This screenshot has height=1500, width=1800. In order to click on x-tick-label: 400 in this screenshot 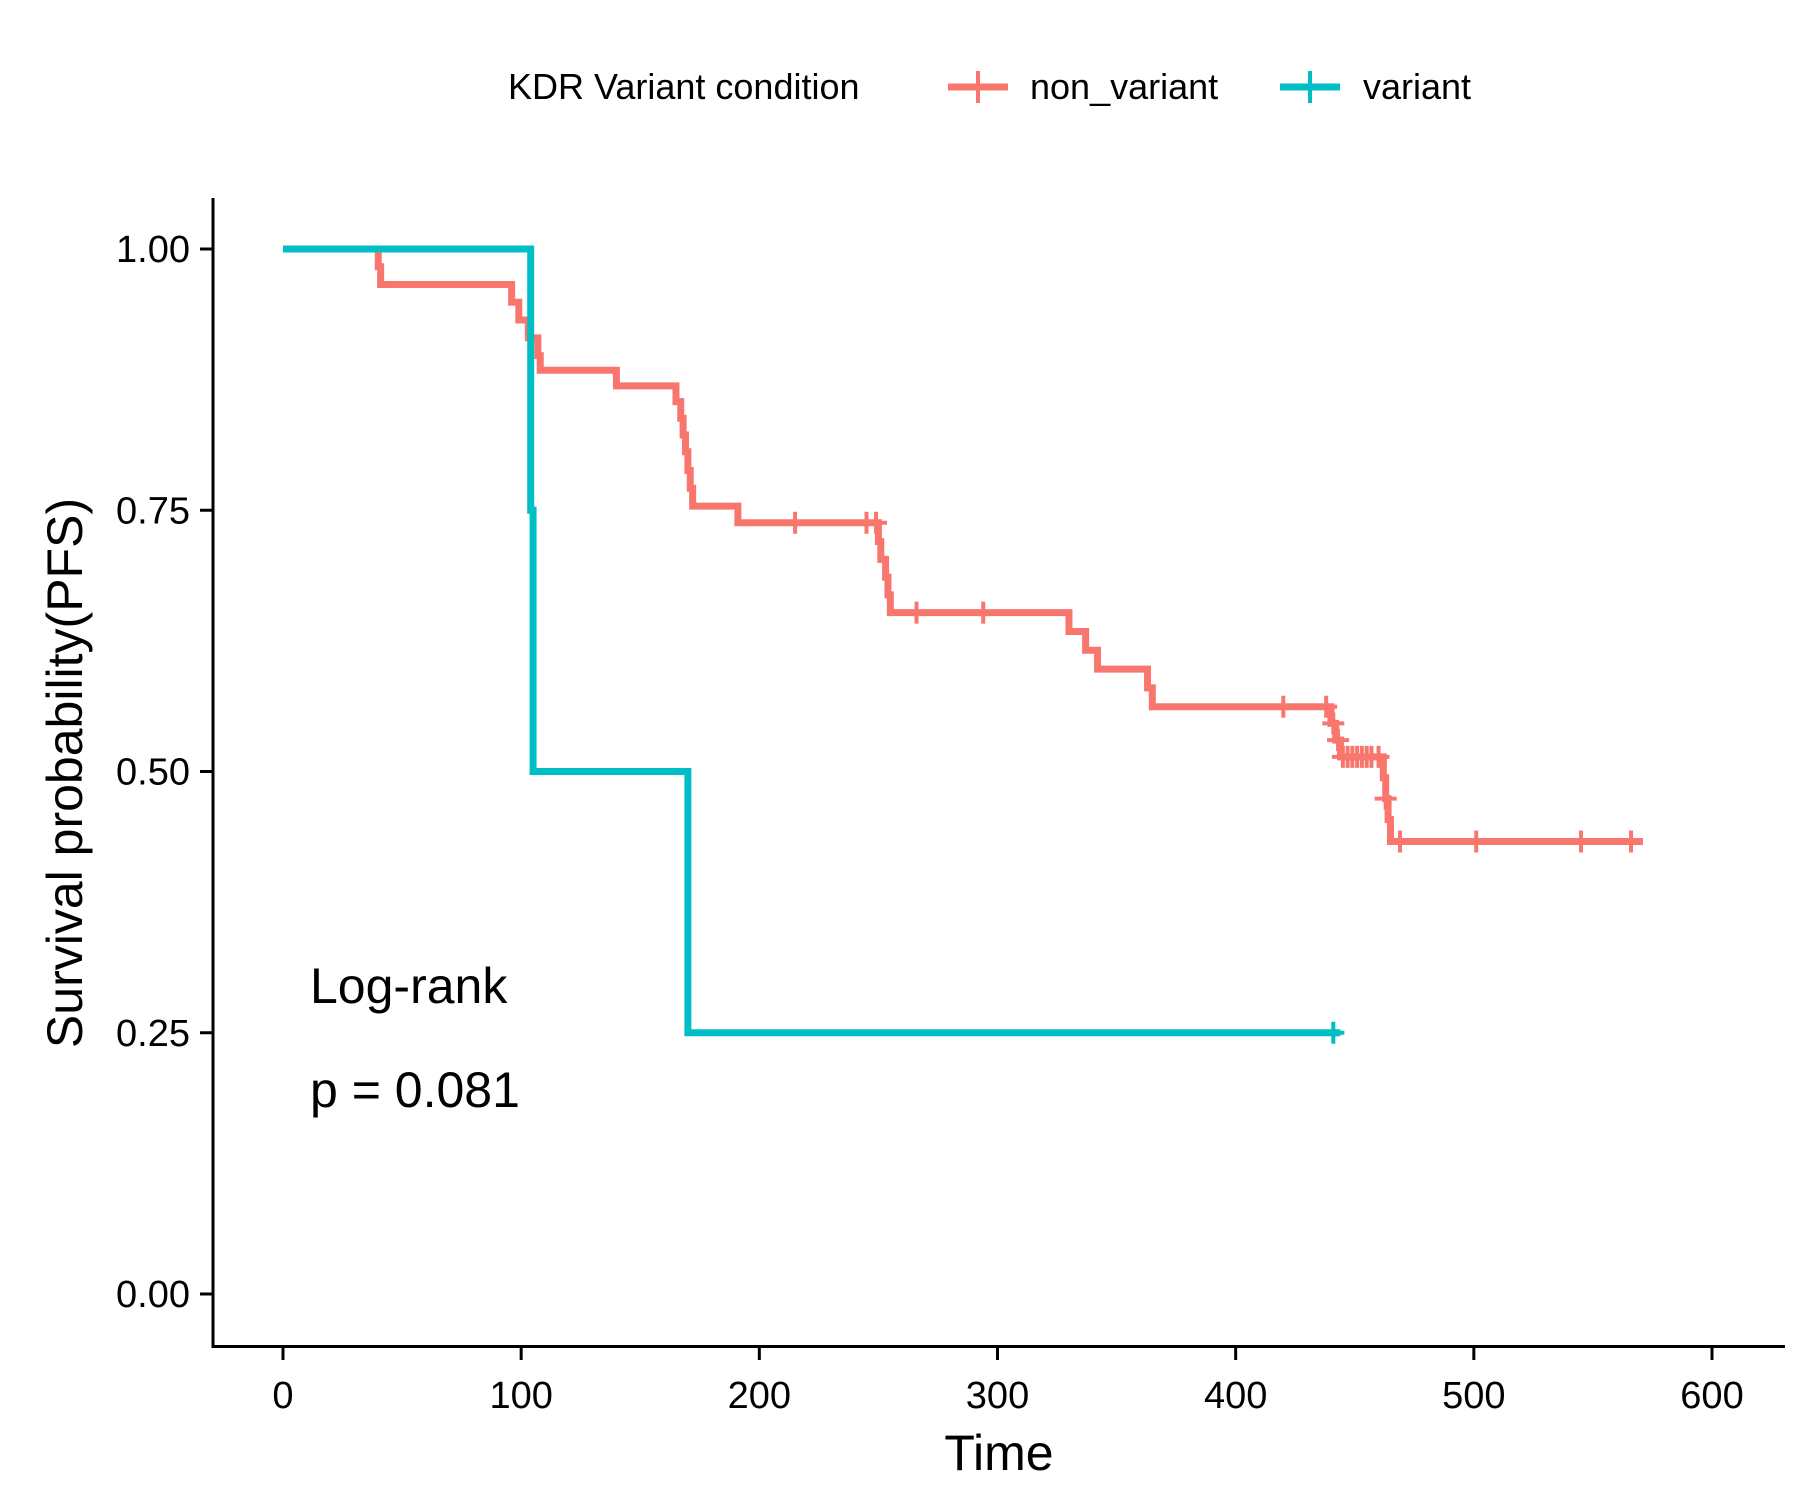, I will do `click(1235, 1396)`.